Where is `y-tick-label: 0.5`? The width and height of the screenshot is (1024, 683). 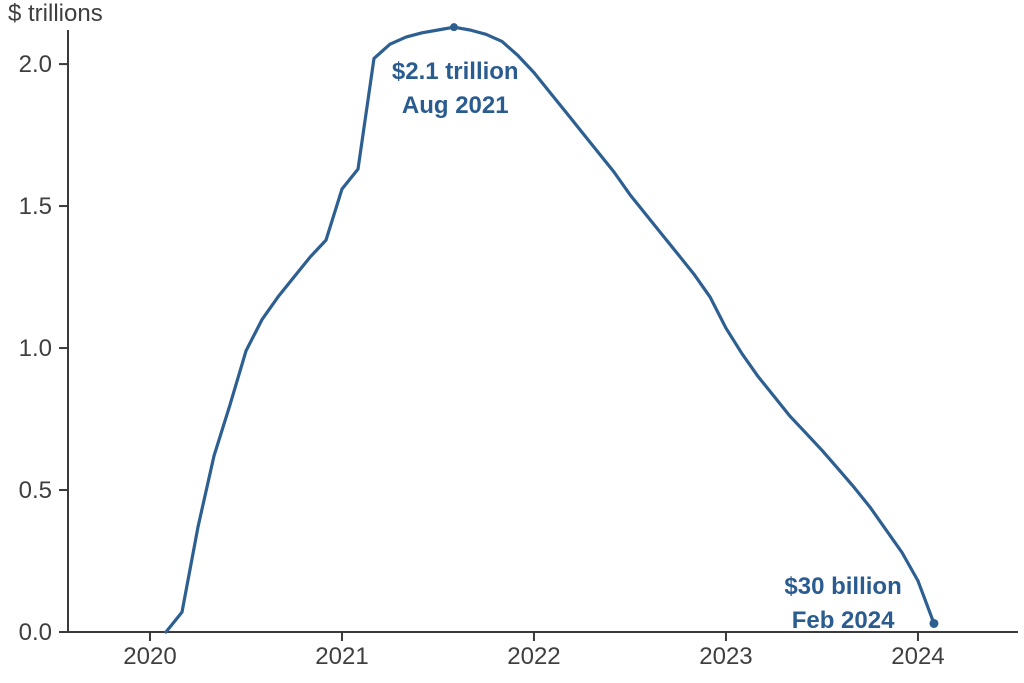 y-tick-label: 0.5 is located at coordinates (35, 490).